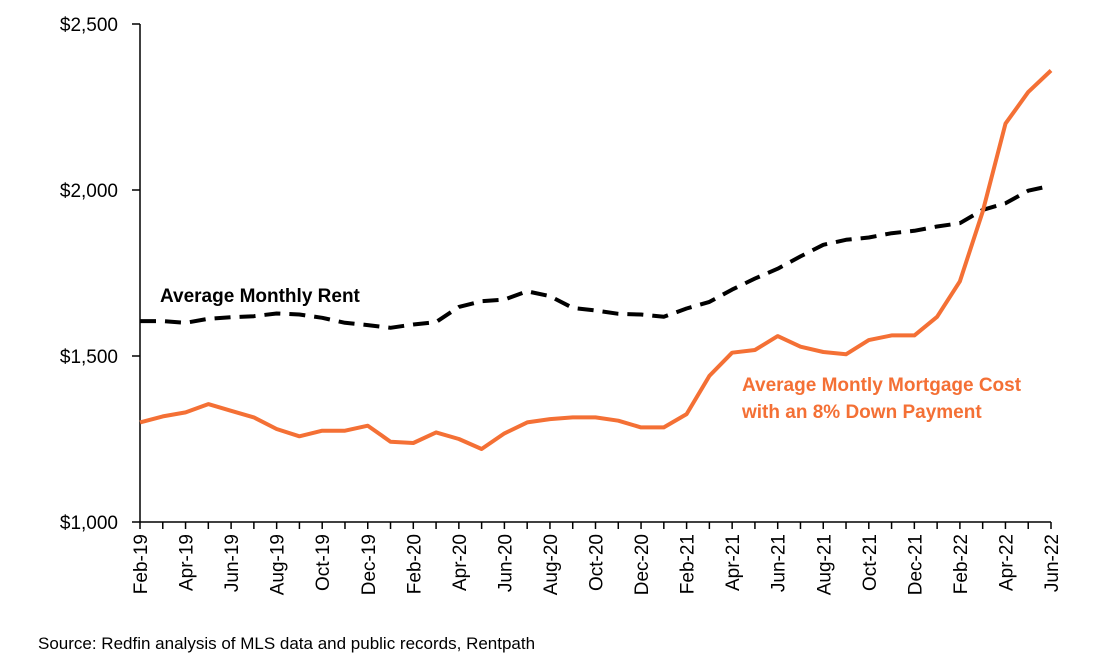 The width and height of the screenshot is (1100, 670). What do you see at coordinates (688, 564) in the screenshot?
I see `x-tick-label: Feb-21` at bounding box center [688, 564].